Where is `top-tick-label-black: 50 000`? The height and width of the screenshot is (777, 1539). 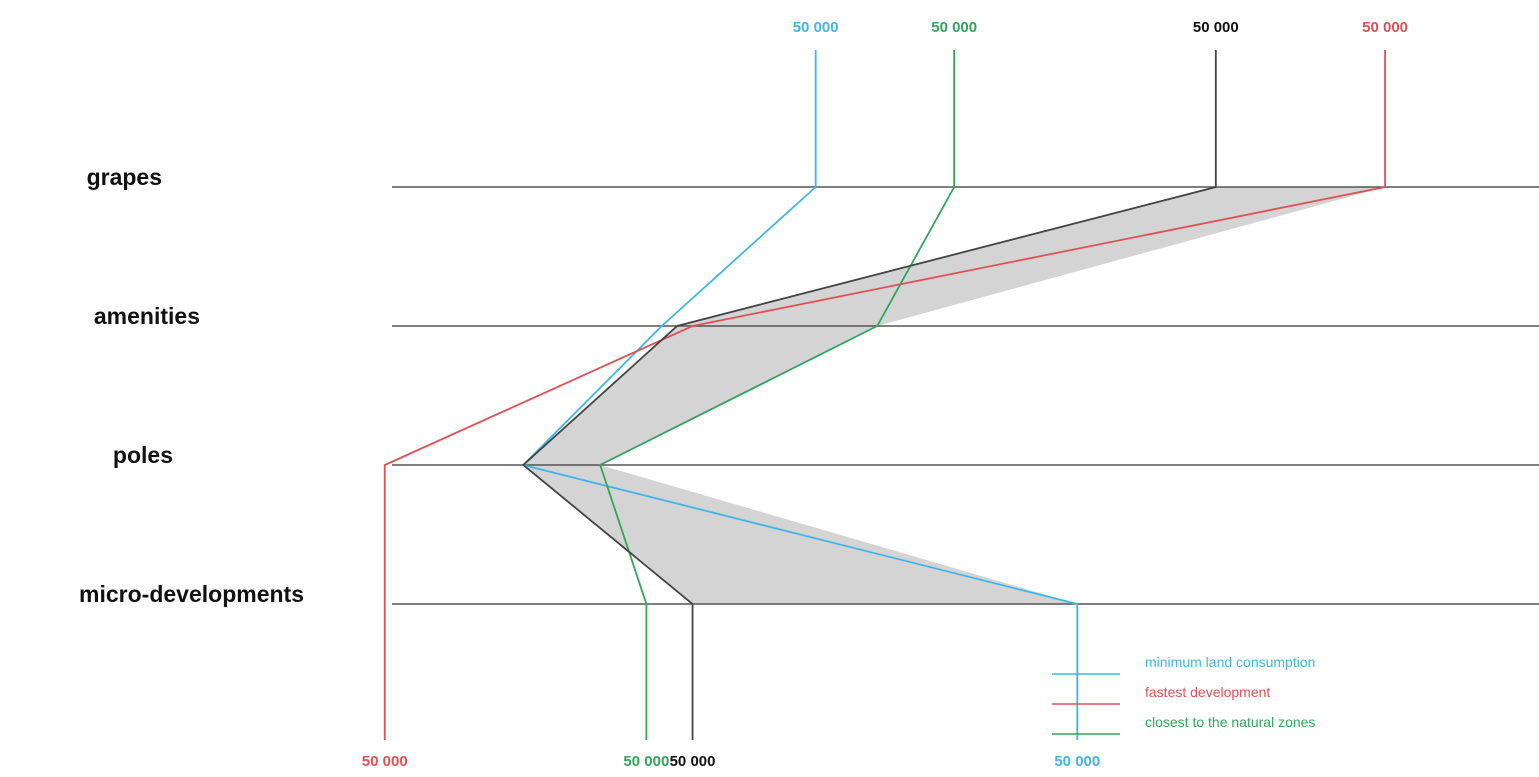
top-tick-label-black: 50 000 is located at coordinates (1216, 27).